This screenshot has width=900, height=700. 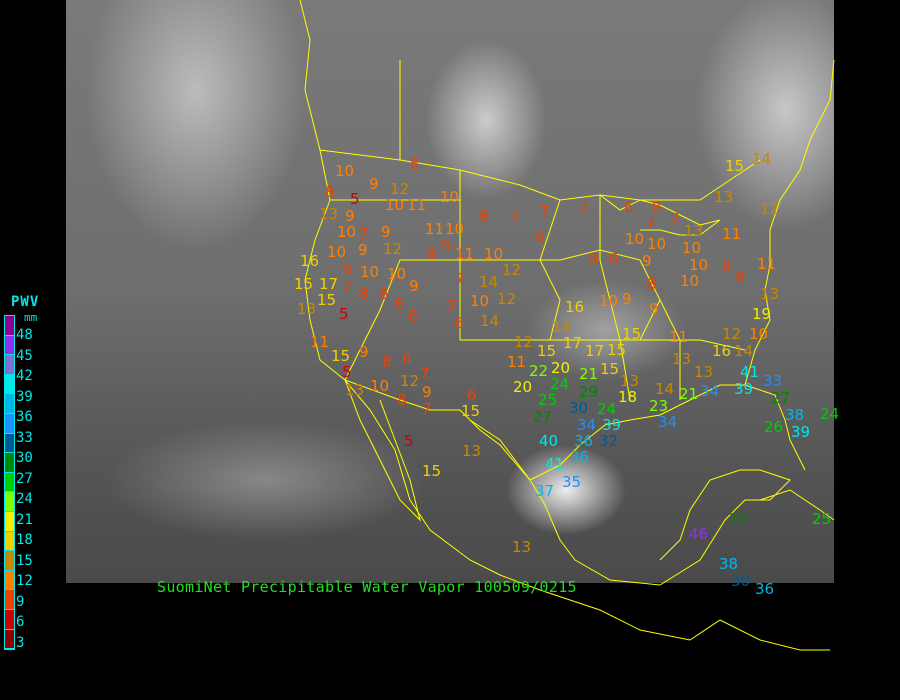 What do you see at coordinates (739, 519) in the screenshot?
I see `station-pwv-value: 27` at bounding box center [739, 519].